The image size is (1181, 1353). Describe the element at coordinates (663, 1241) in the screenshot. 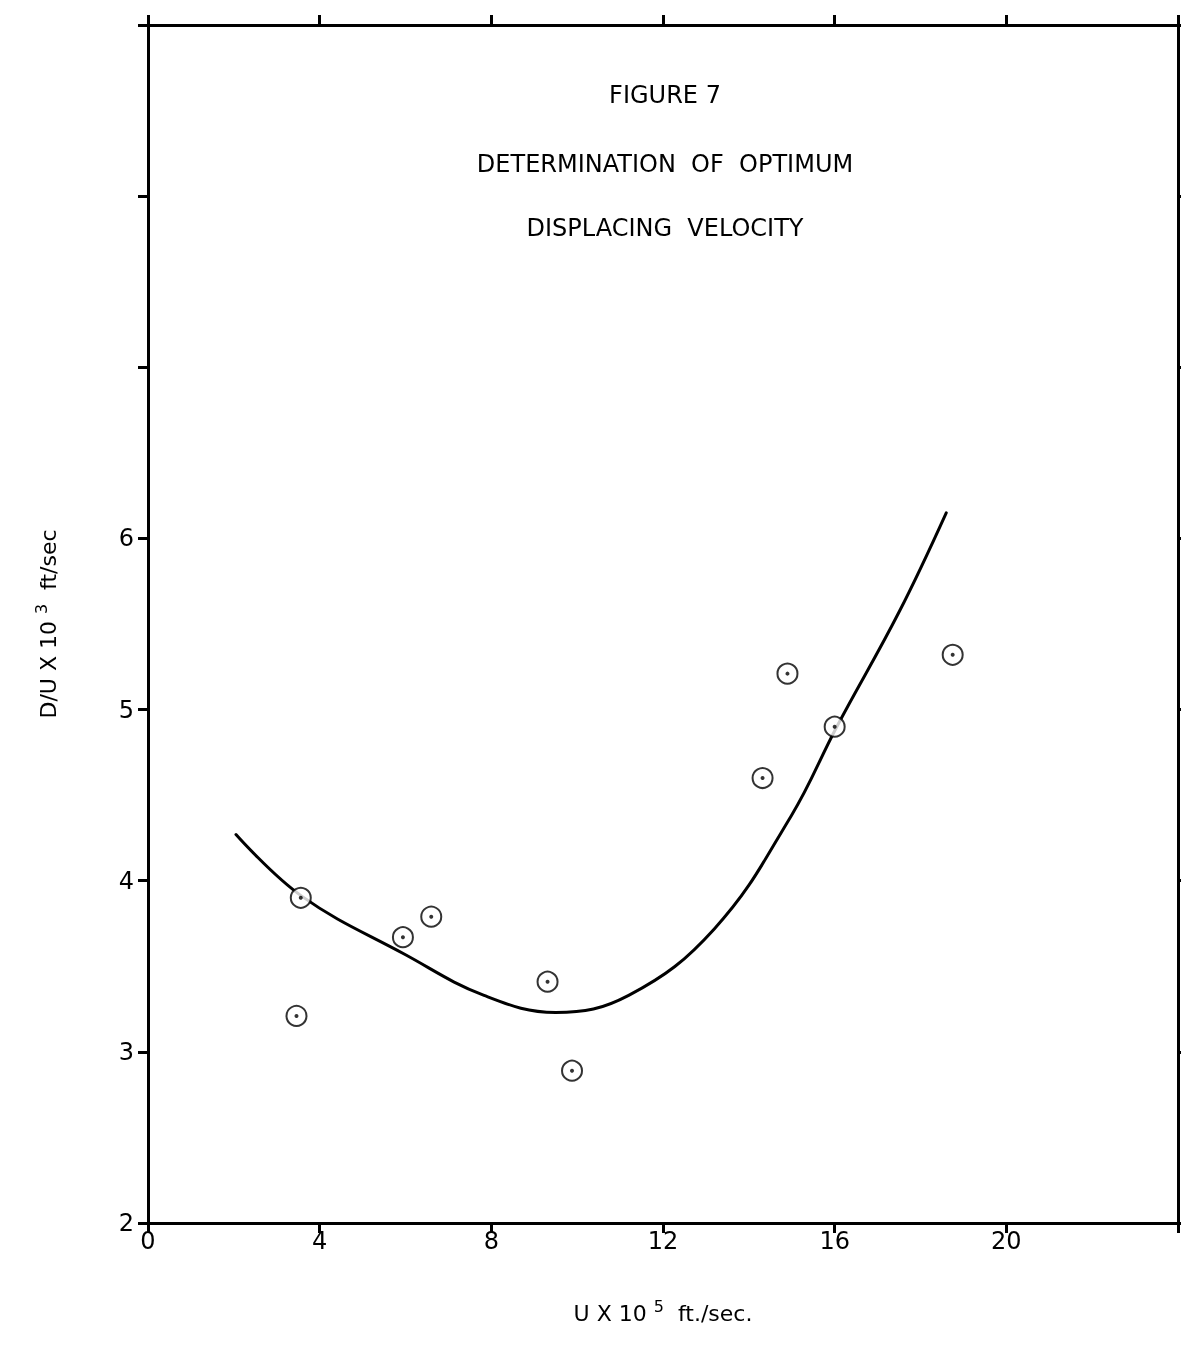

I see `x-tick-label: 12` at that location.